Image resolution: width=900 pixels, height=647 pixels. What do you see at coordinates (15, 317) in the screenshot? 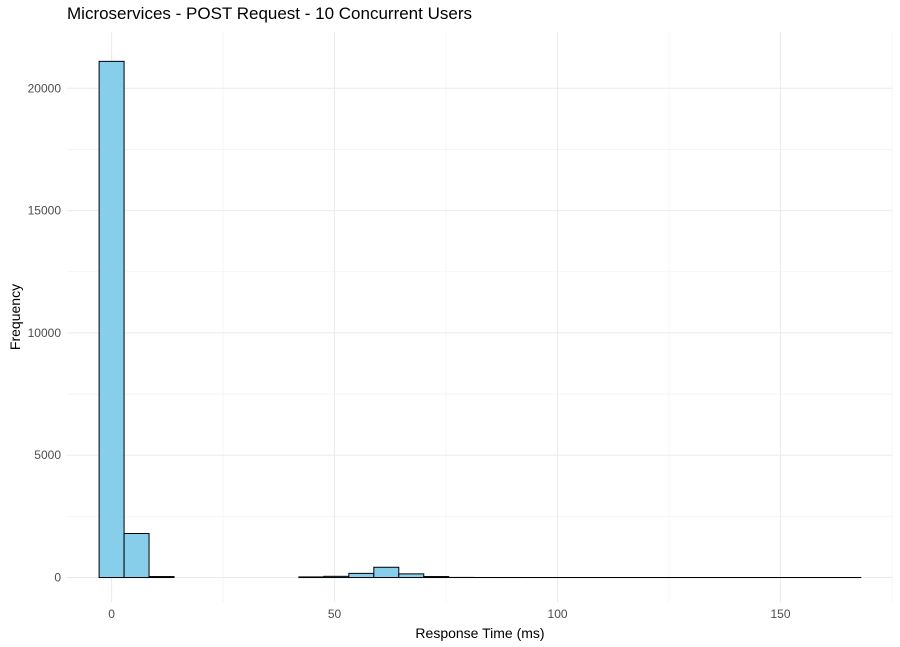
I see `y-axis-title: Frequency` at bounding box center [15, 317].